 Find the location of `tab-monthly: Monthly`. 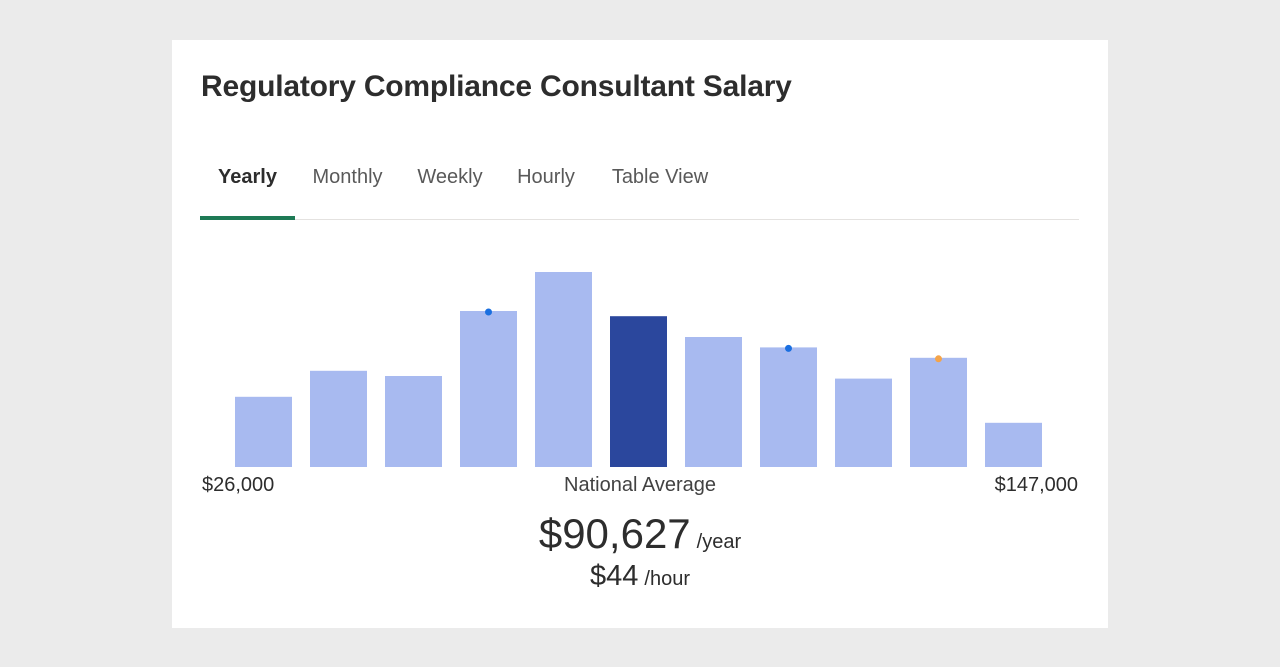

tab-monthly: Monthly is located at coordinates (347, 177).